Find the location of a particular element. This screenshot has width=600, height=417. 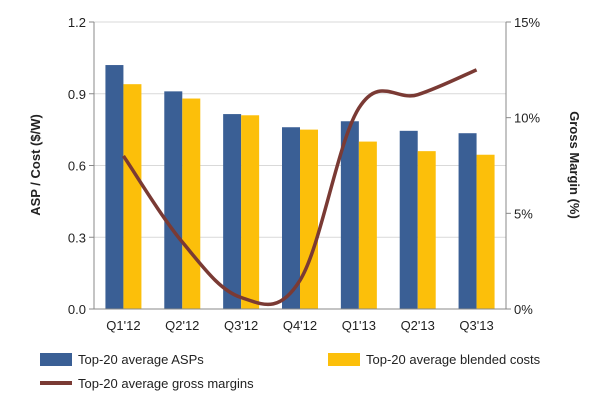

legend-label-asp: Top-20 average ASPs is located at coordinates (141, 359).